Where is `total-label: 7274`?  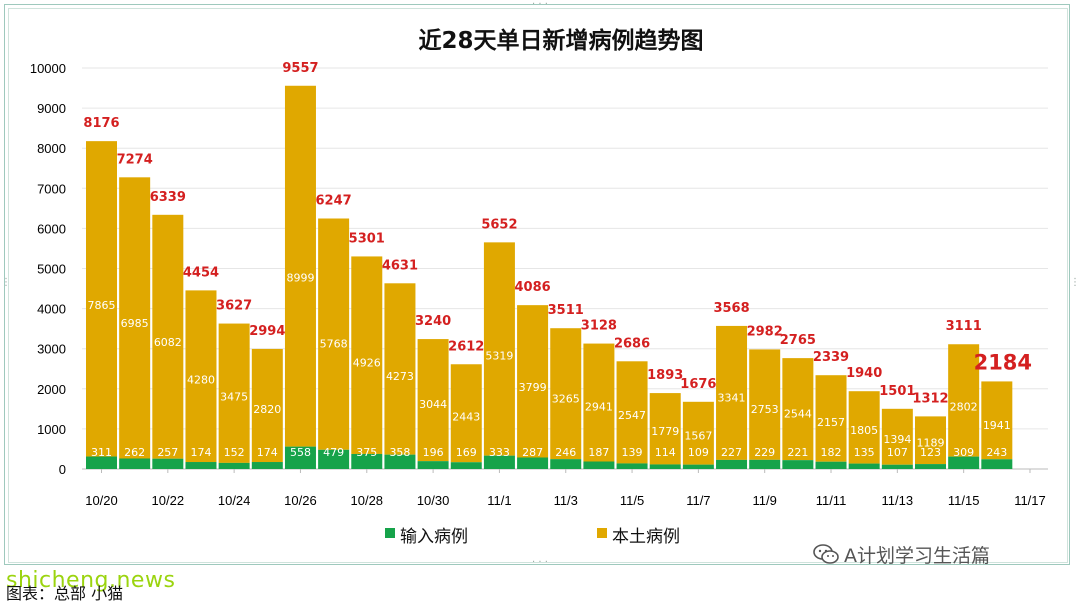 total-label: 7274 is located at coordinates (135, 159).